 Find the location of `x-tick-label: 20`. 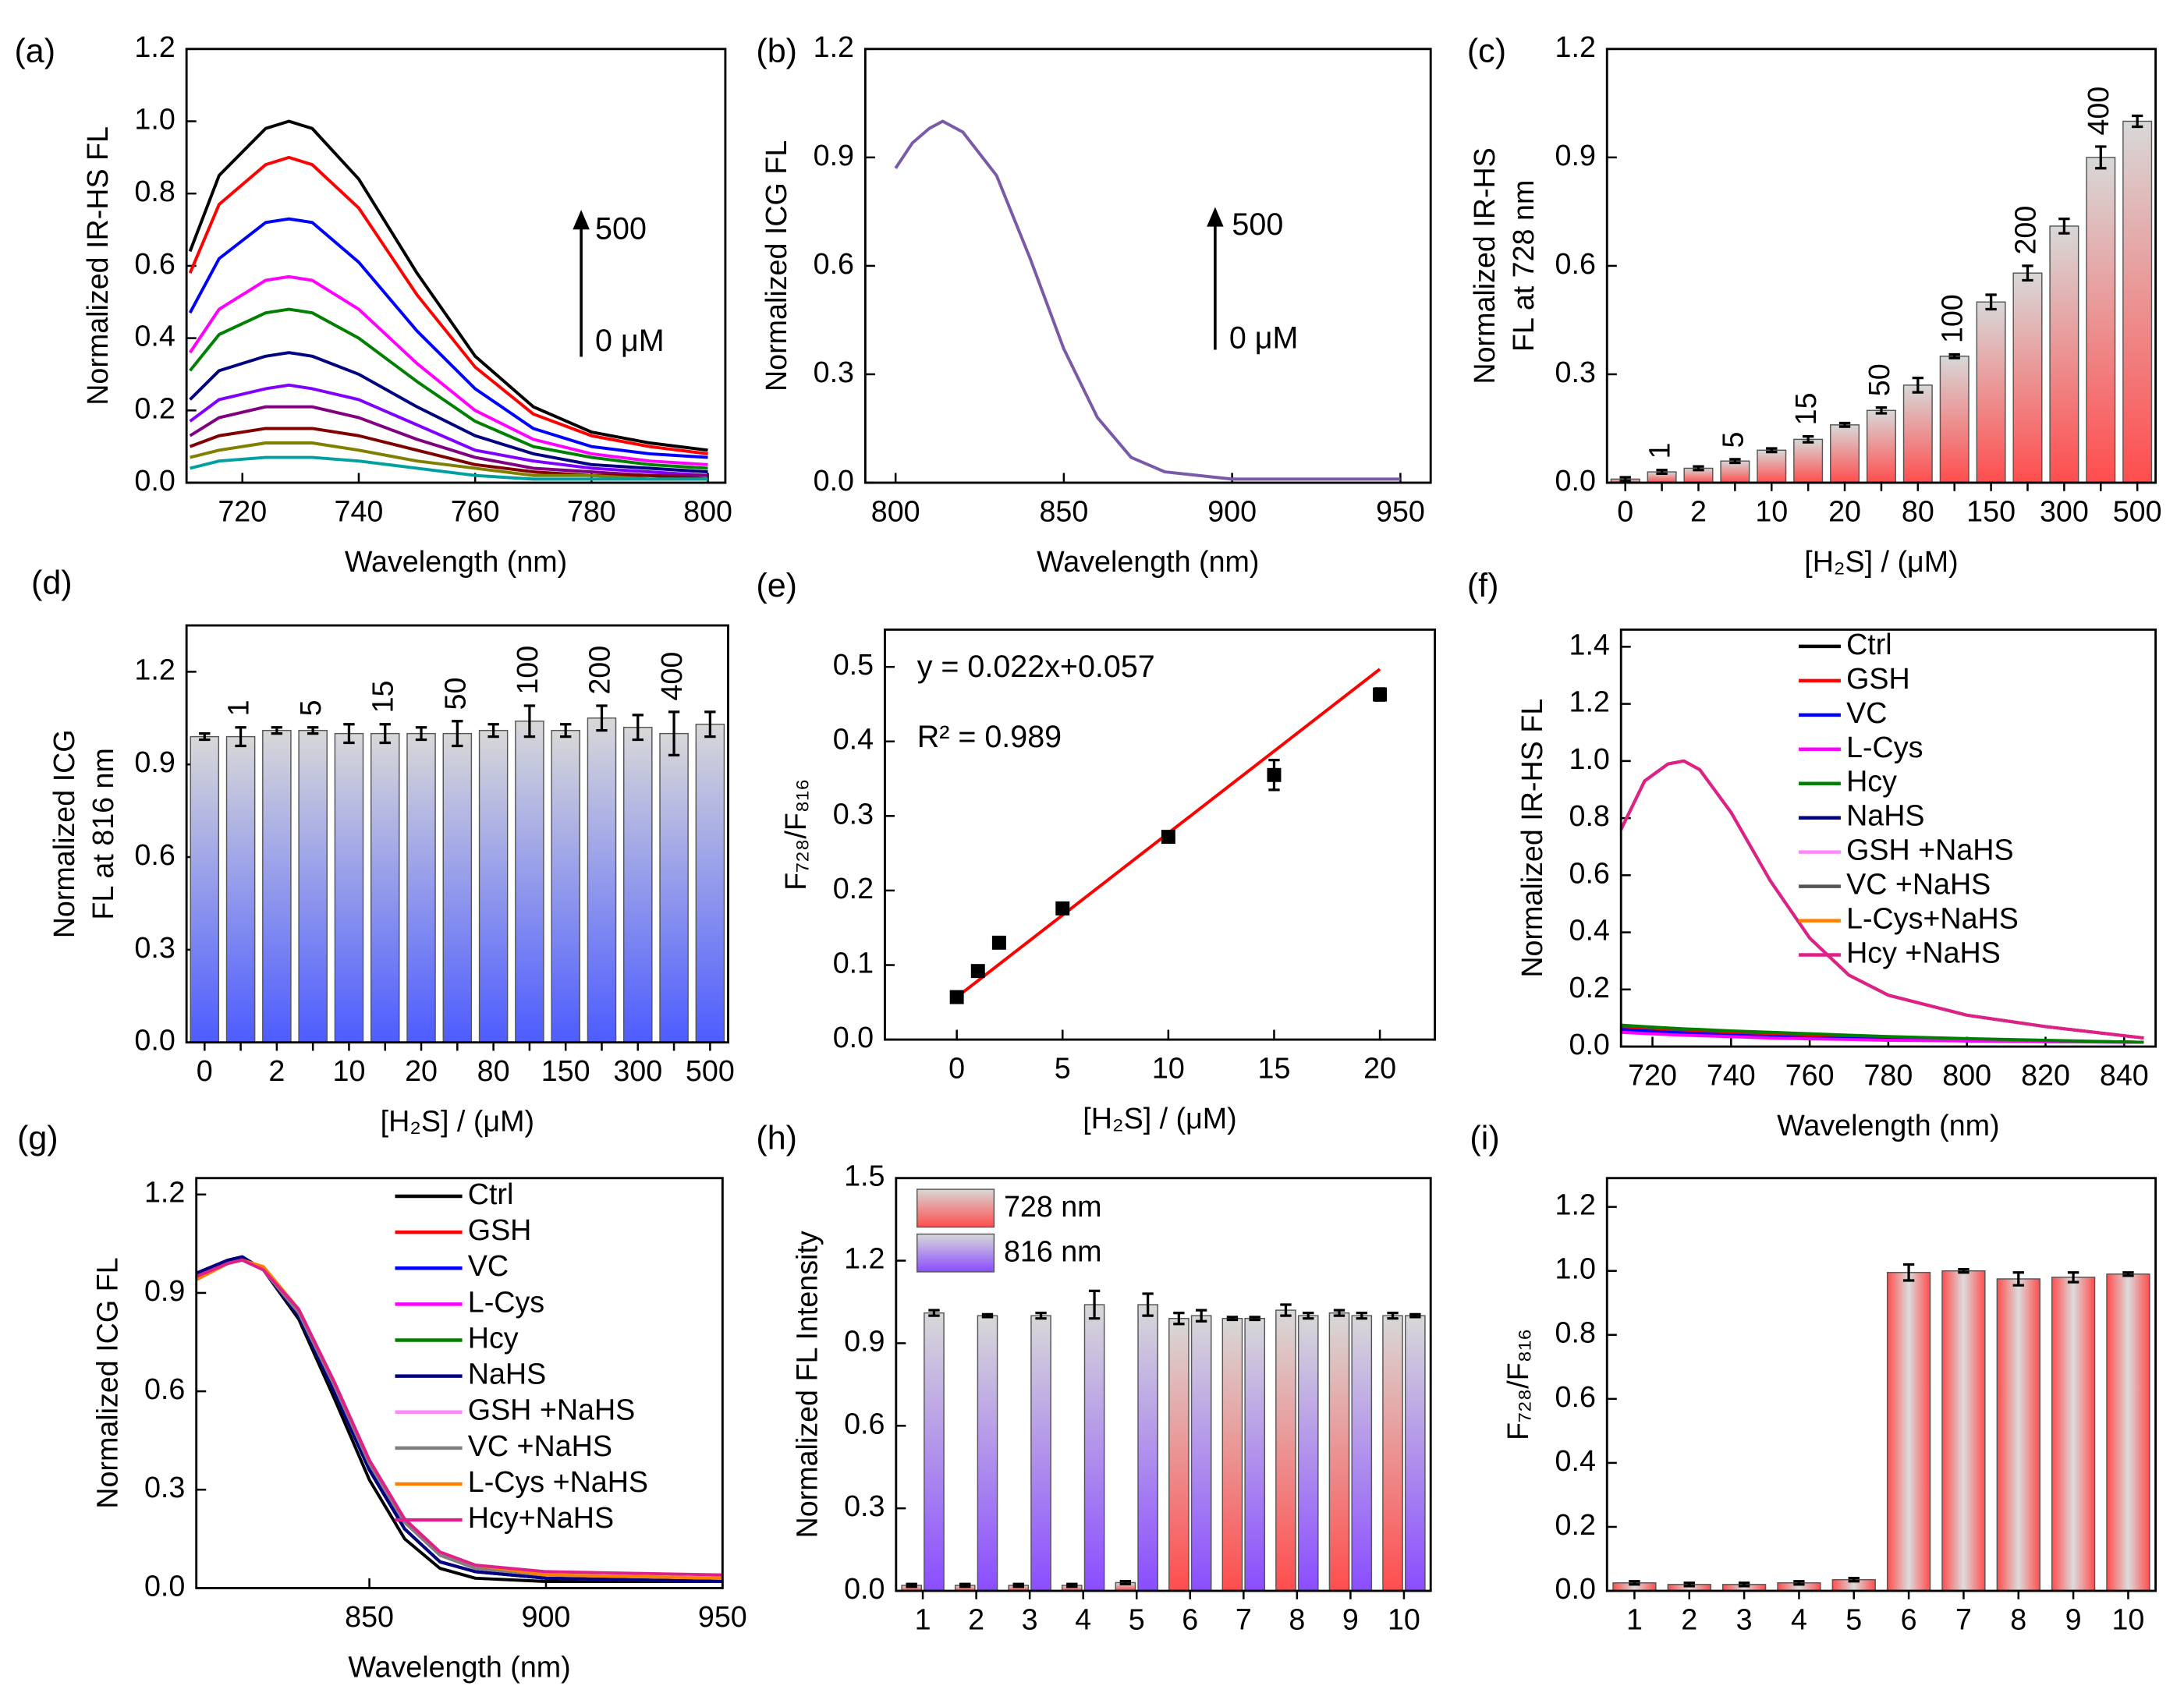

x-tick-label: 20 is located at coordinates (422, 1070).